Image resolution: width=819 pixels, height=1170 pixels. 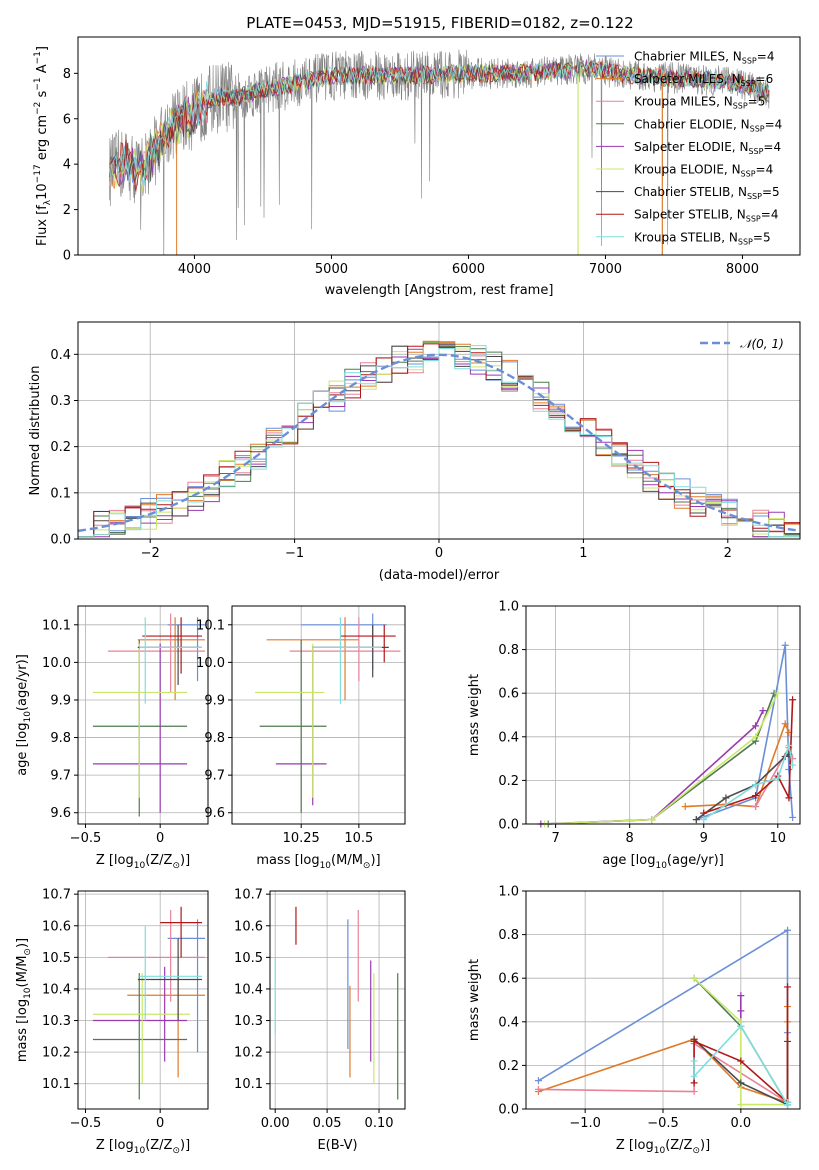 What do you see at coordinates (38, 57) in the screenshot?
I see `label-part: −1` at bounding box center [38, 57].